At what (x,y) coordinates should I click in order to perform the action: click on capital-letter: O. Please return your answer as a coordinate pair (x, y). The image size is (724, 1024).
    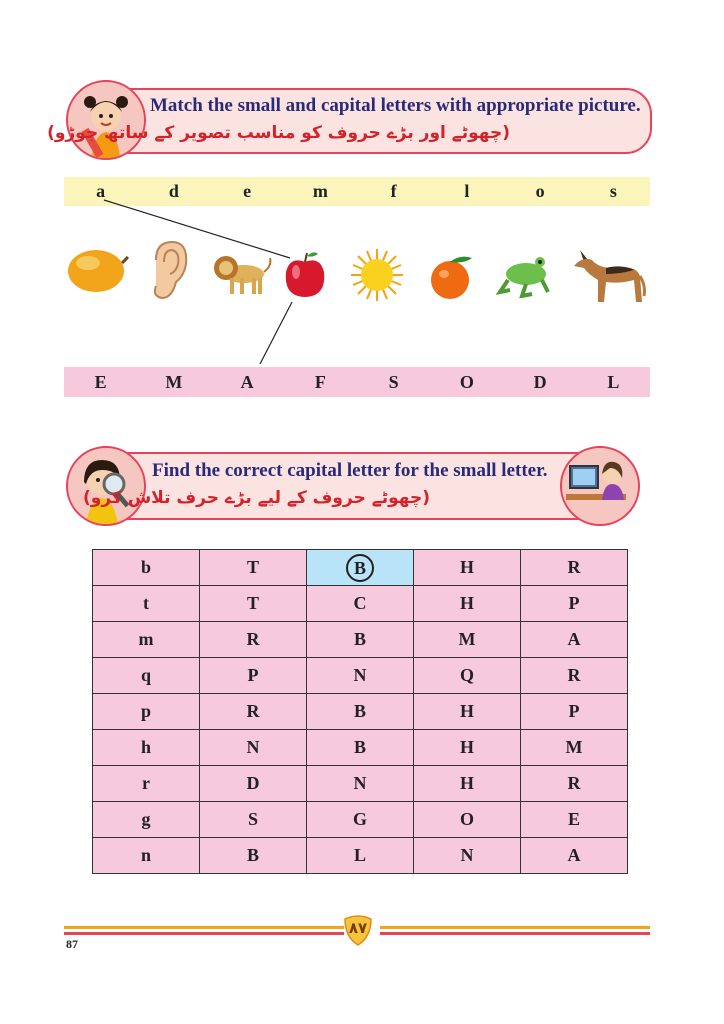
    Looking at the image, I should click on (466, 381).